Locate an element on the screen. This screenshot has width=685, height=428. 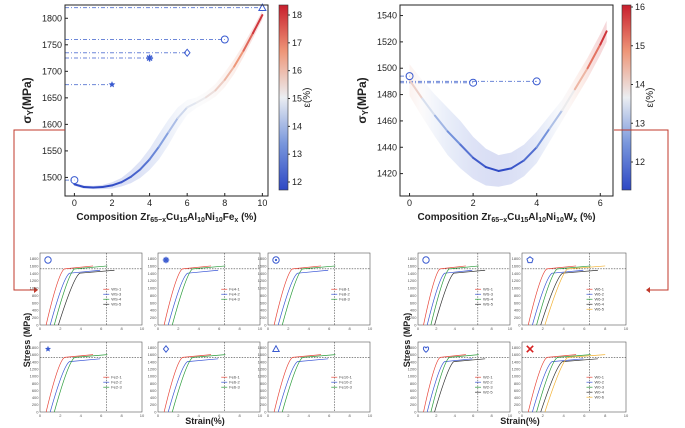
y-tick-label: 600 is located at coordinates (153, 390).